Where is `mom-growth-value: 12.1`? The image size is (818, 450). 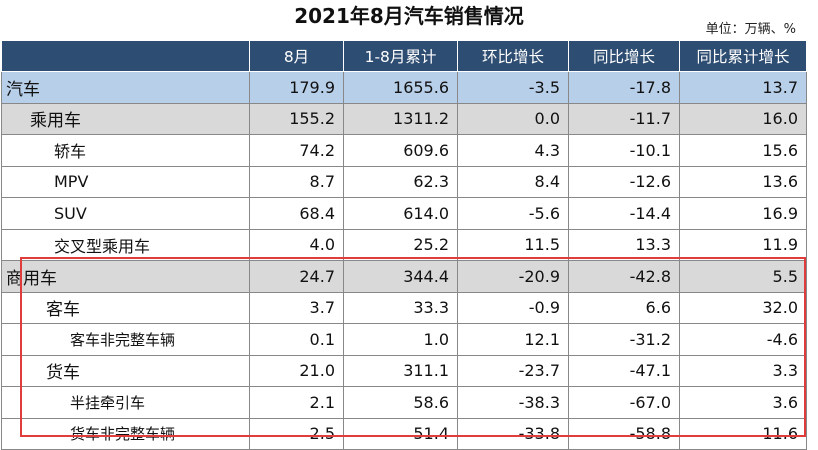
mom-growth-value: 12.1 is located at coordinates (513, 339).